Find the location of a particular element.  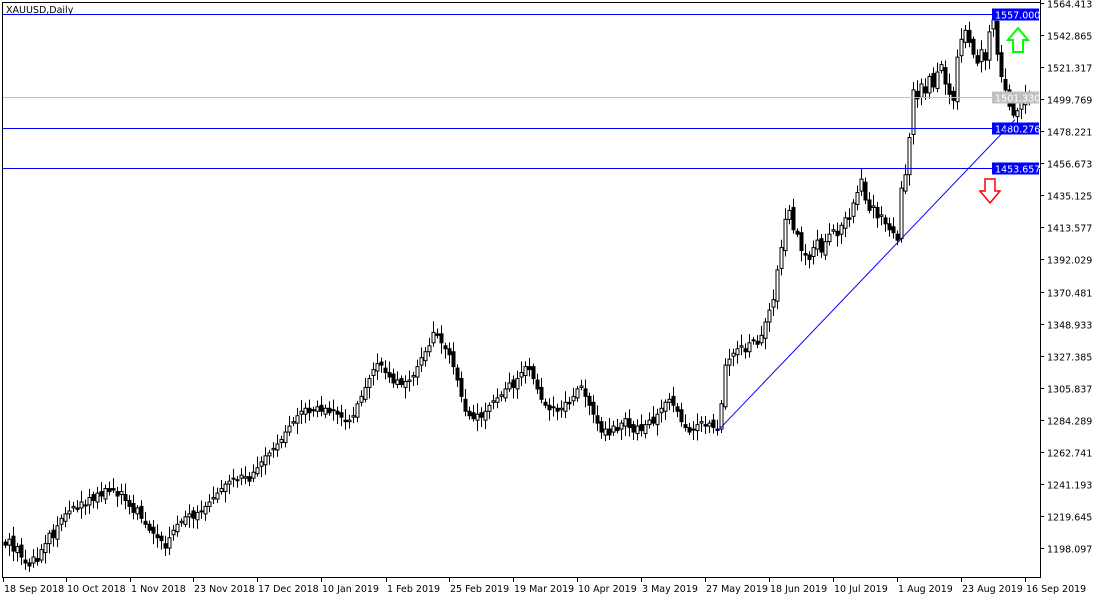

time-tick-label: 1 Nov 2018 is located at coordinates (158, 589).